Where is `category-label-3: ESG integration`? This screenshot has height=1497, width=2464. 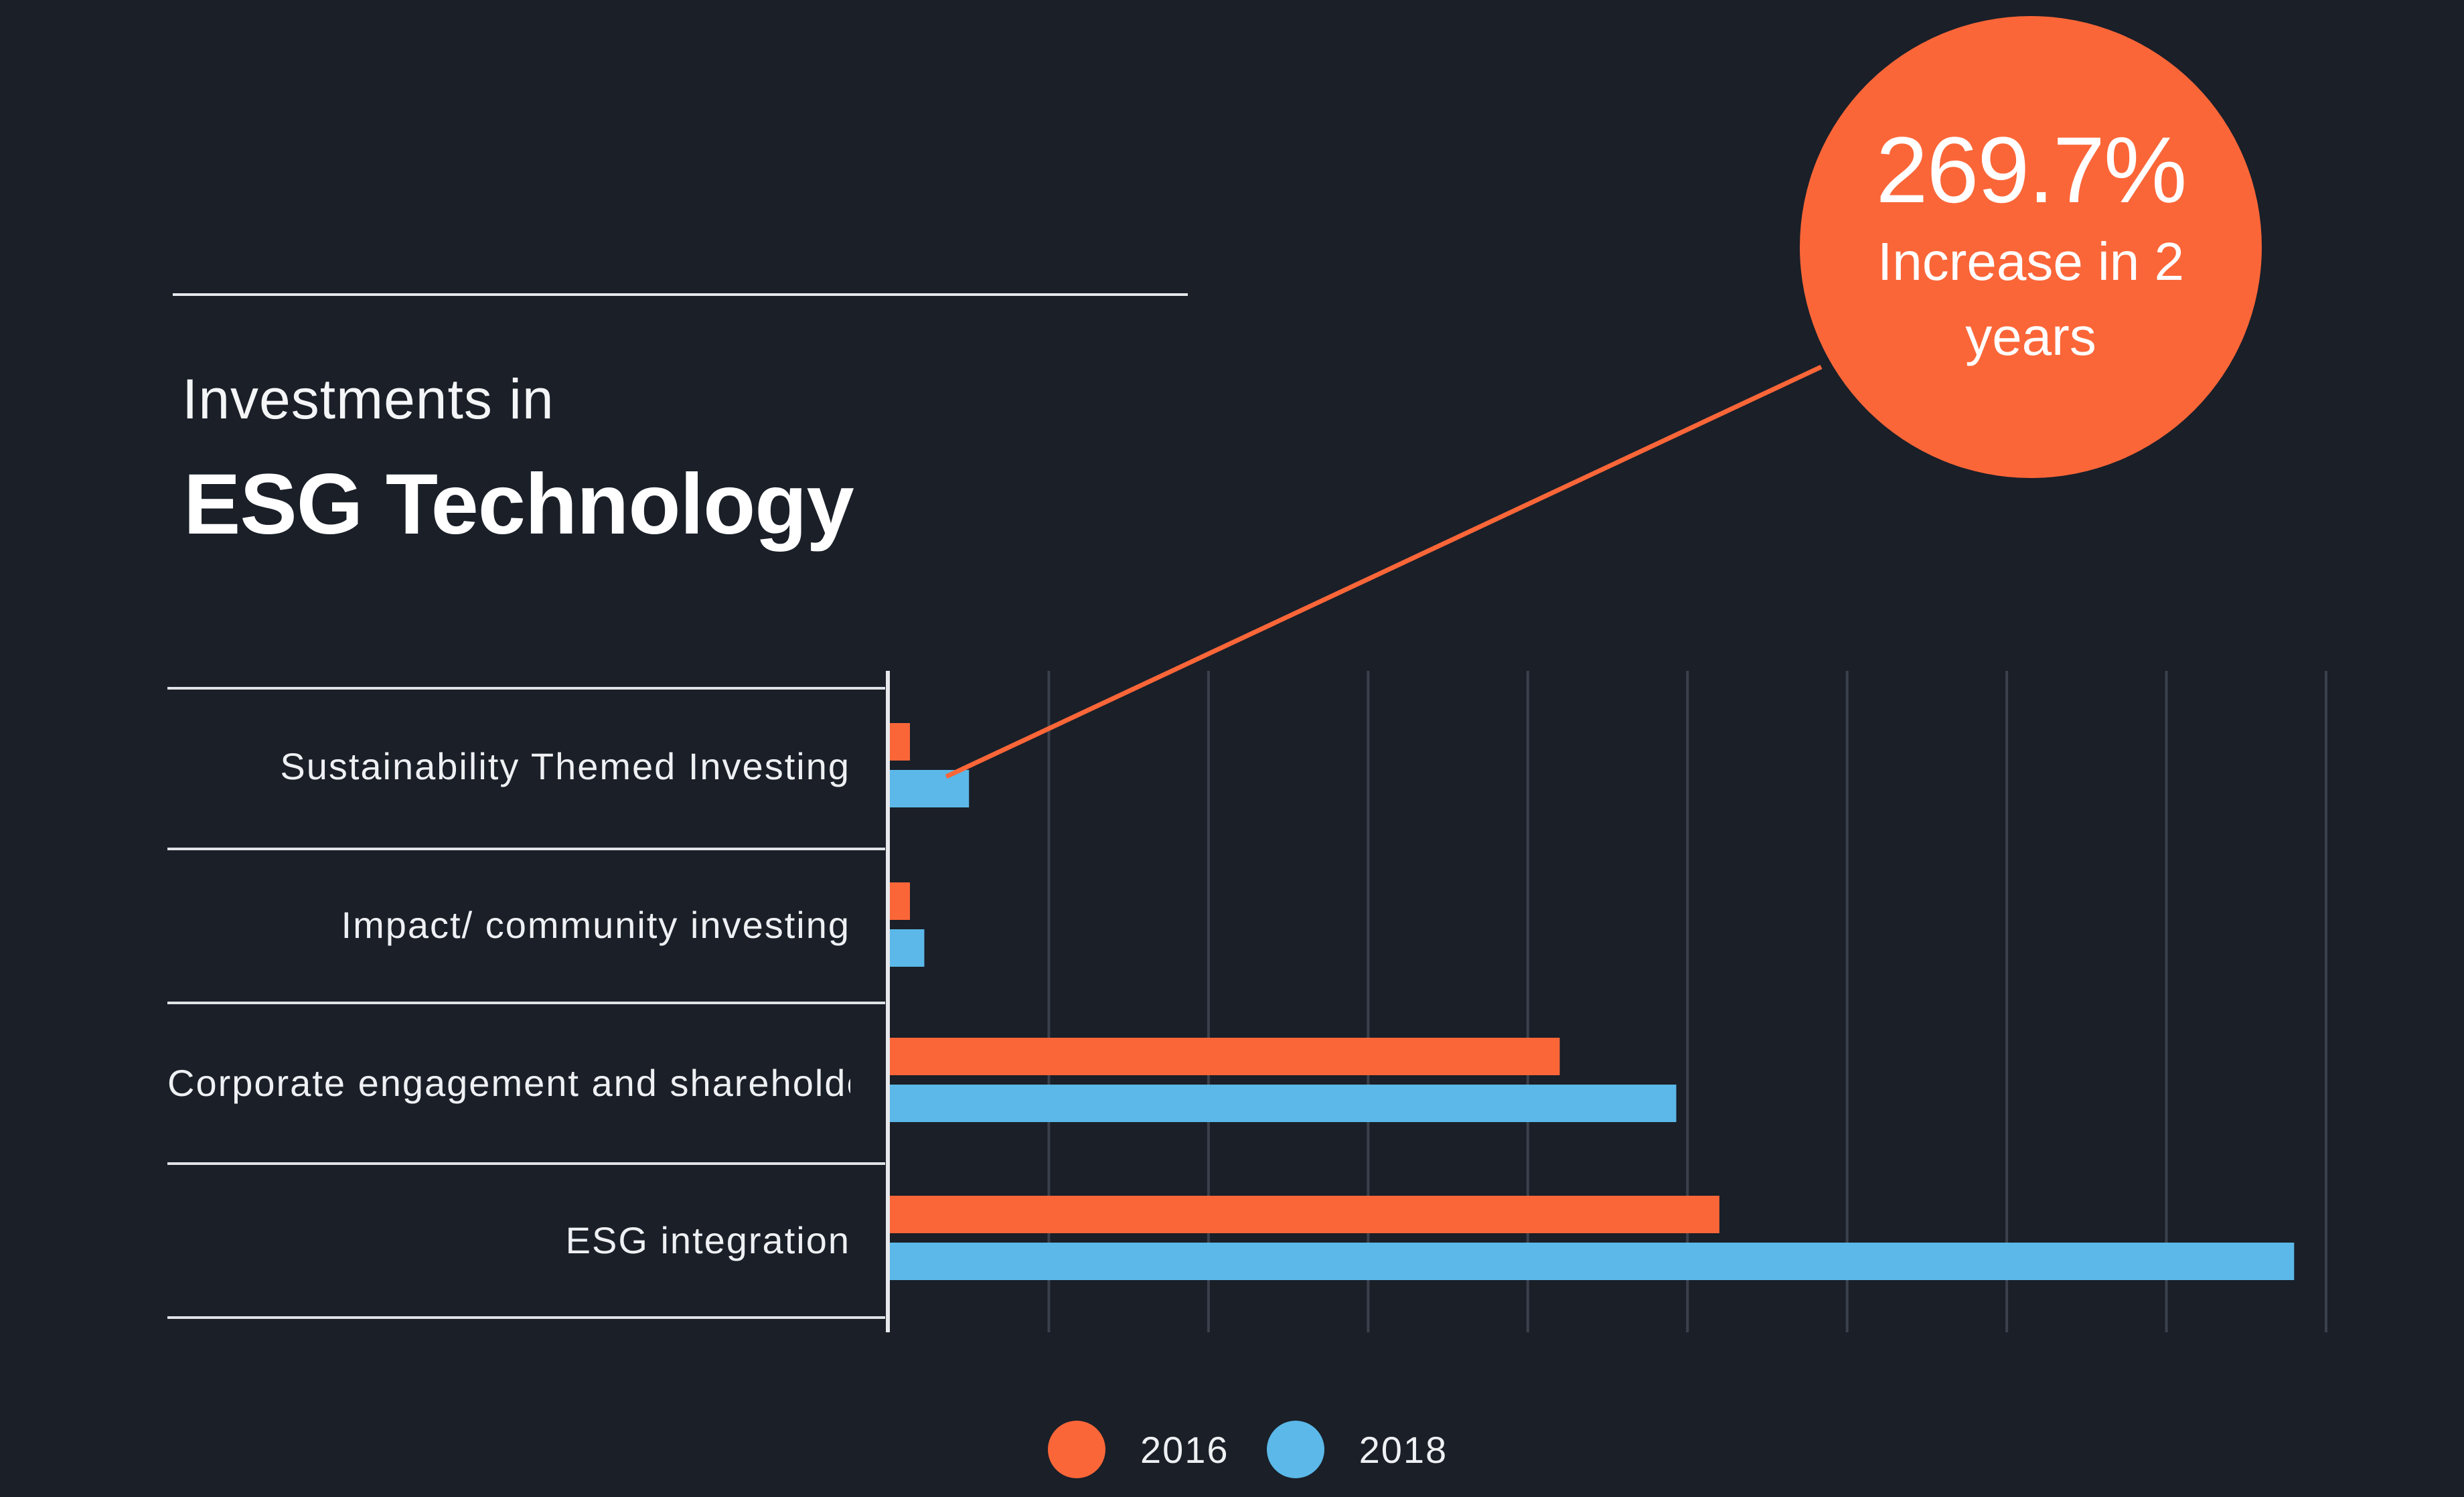
category-label-3: ESG integration is located at coordinates (707, 1240).